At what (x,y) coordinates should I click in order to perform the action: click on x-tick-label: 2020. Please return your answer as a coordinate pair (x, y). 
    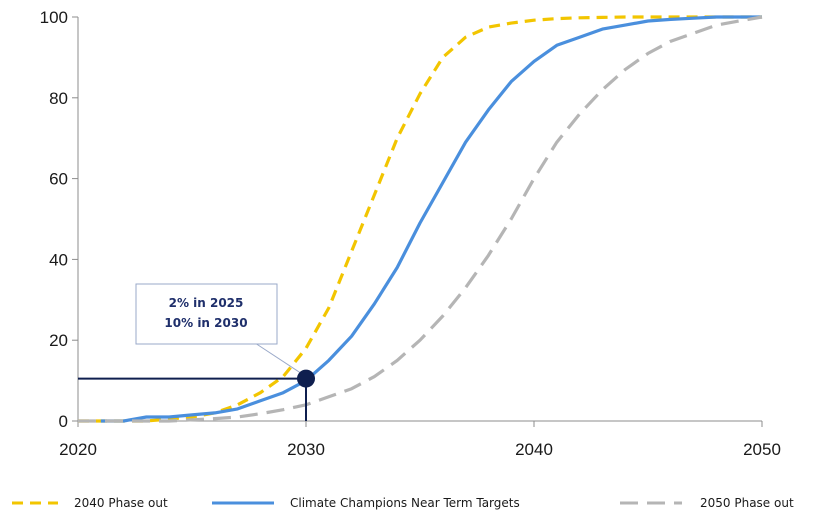
    Looking at the image, I should click on (78, 449).